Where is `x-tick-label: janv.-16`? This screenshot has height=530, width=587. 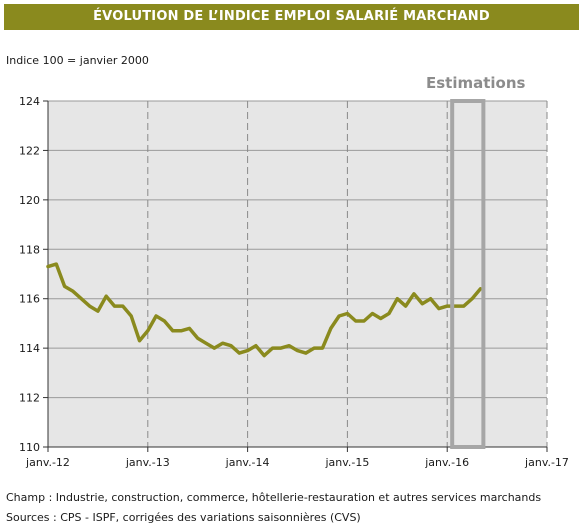
x-tick-label: janv.-16 is located at coordinates (446, 462).